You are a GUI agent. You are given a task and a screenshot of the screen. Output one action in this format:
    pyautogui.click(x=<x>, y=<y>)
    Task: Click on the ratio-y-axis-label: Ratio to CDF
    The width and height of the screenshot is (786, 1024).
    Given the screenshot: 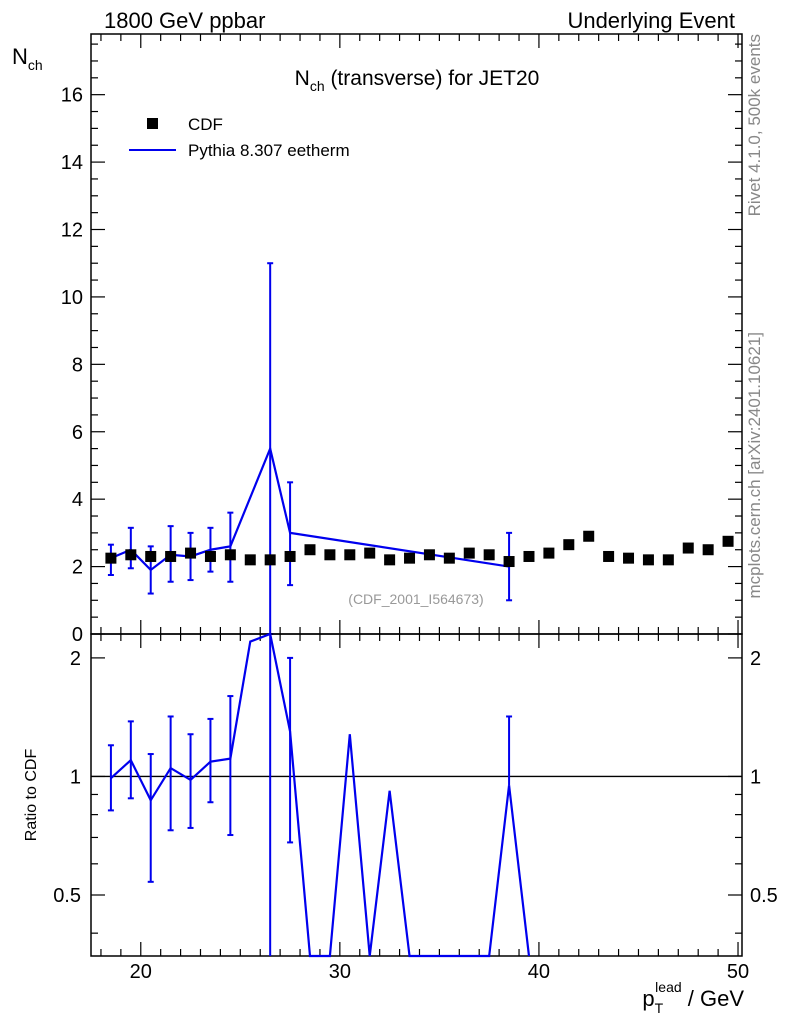 What is the action you would take?
    pyautogui.click(x=31, y=795)
    